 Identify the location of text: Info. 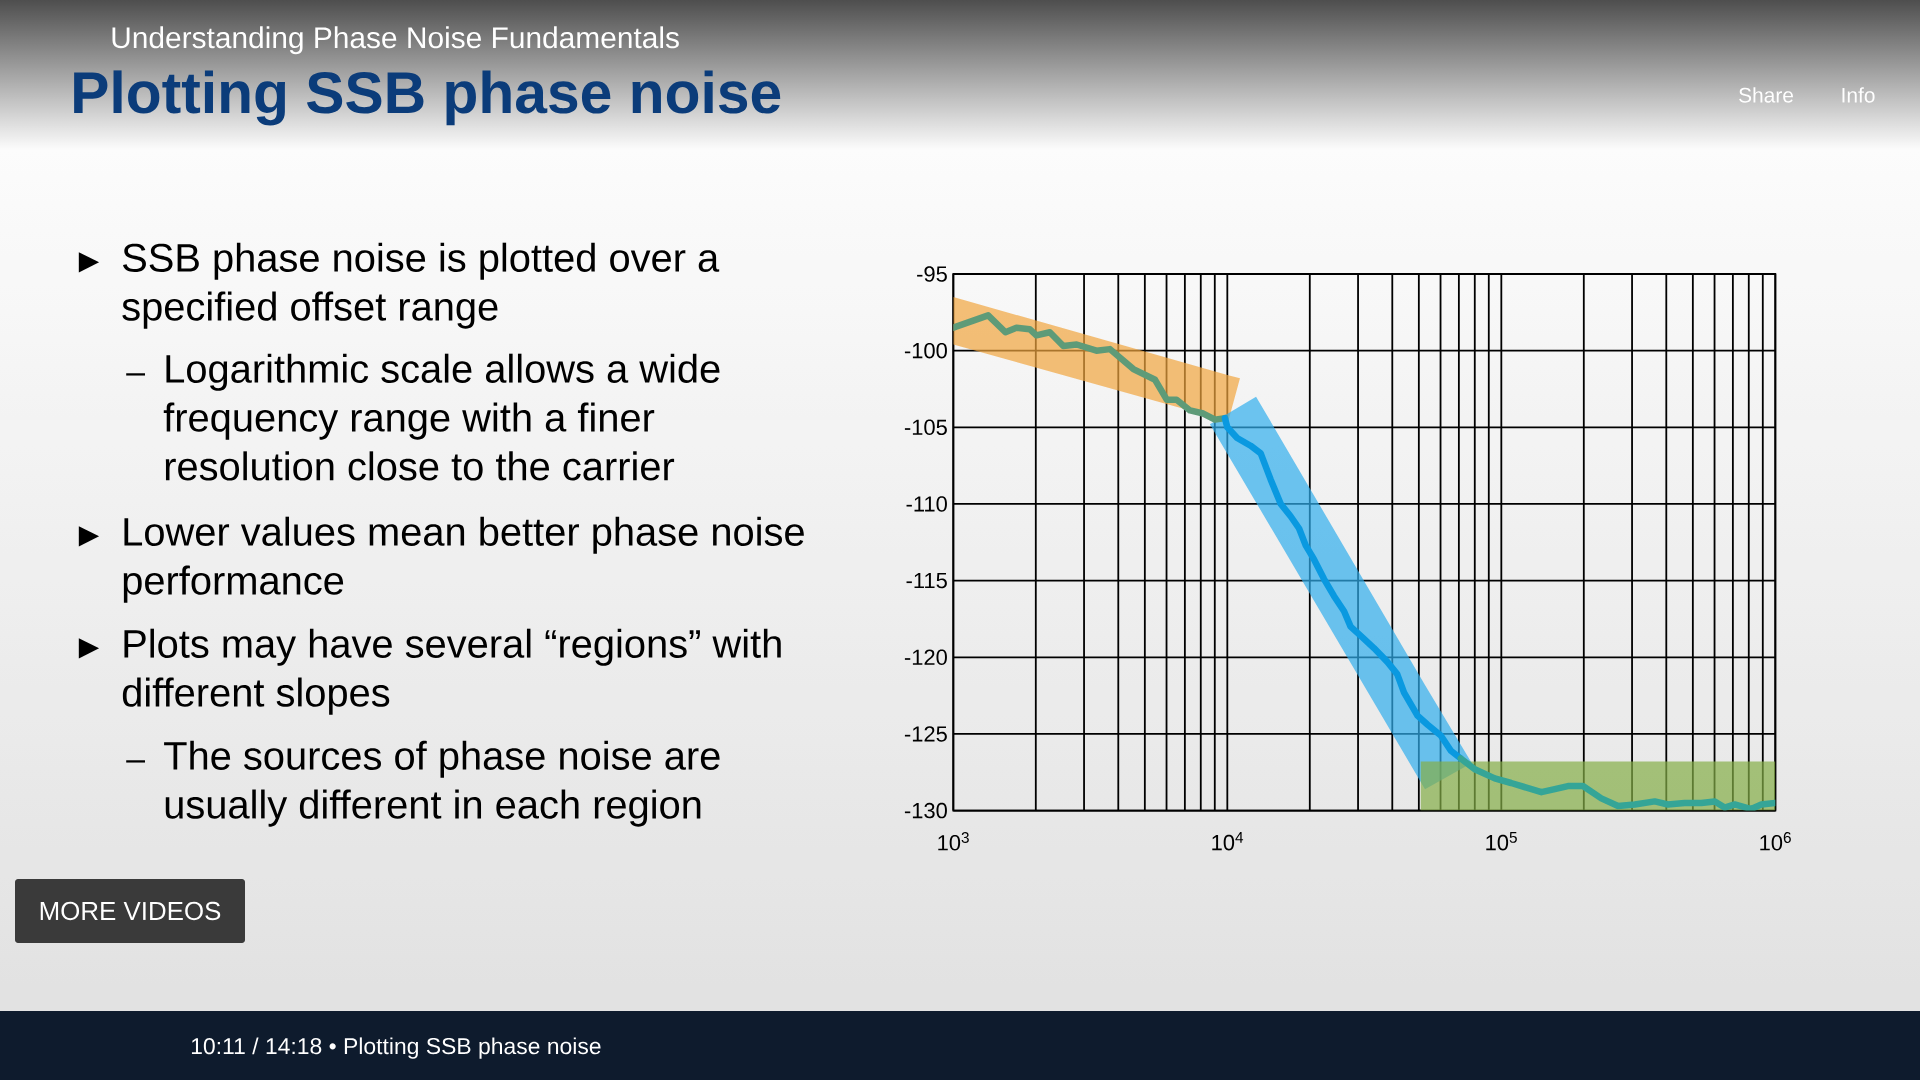
(1858, 95).